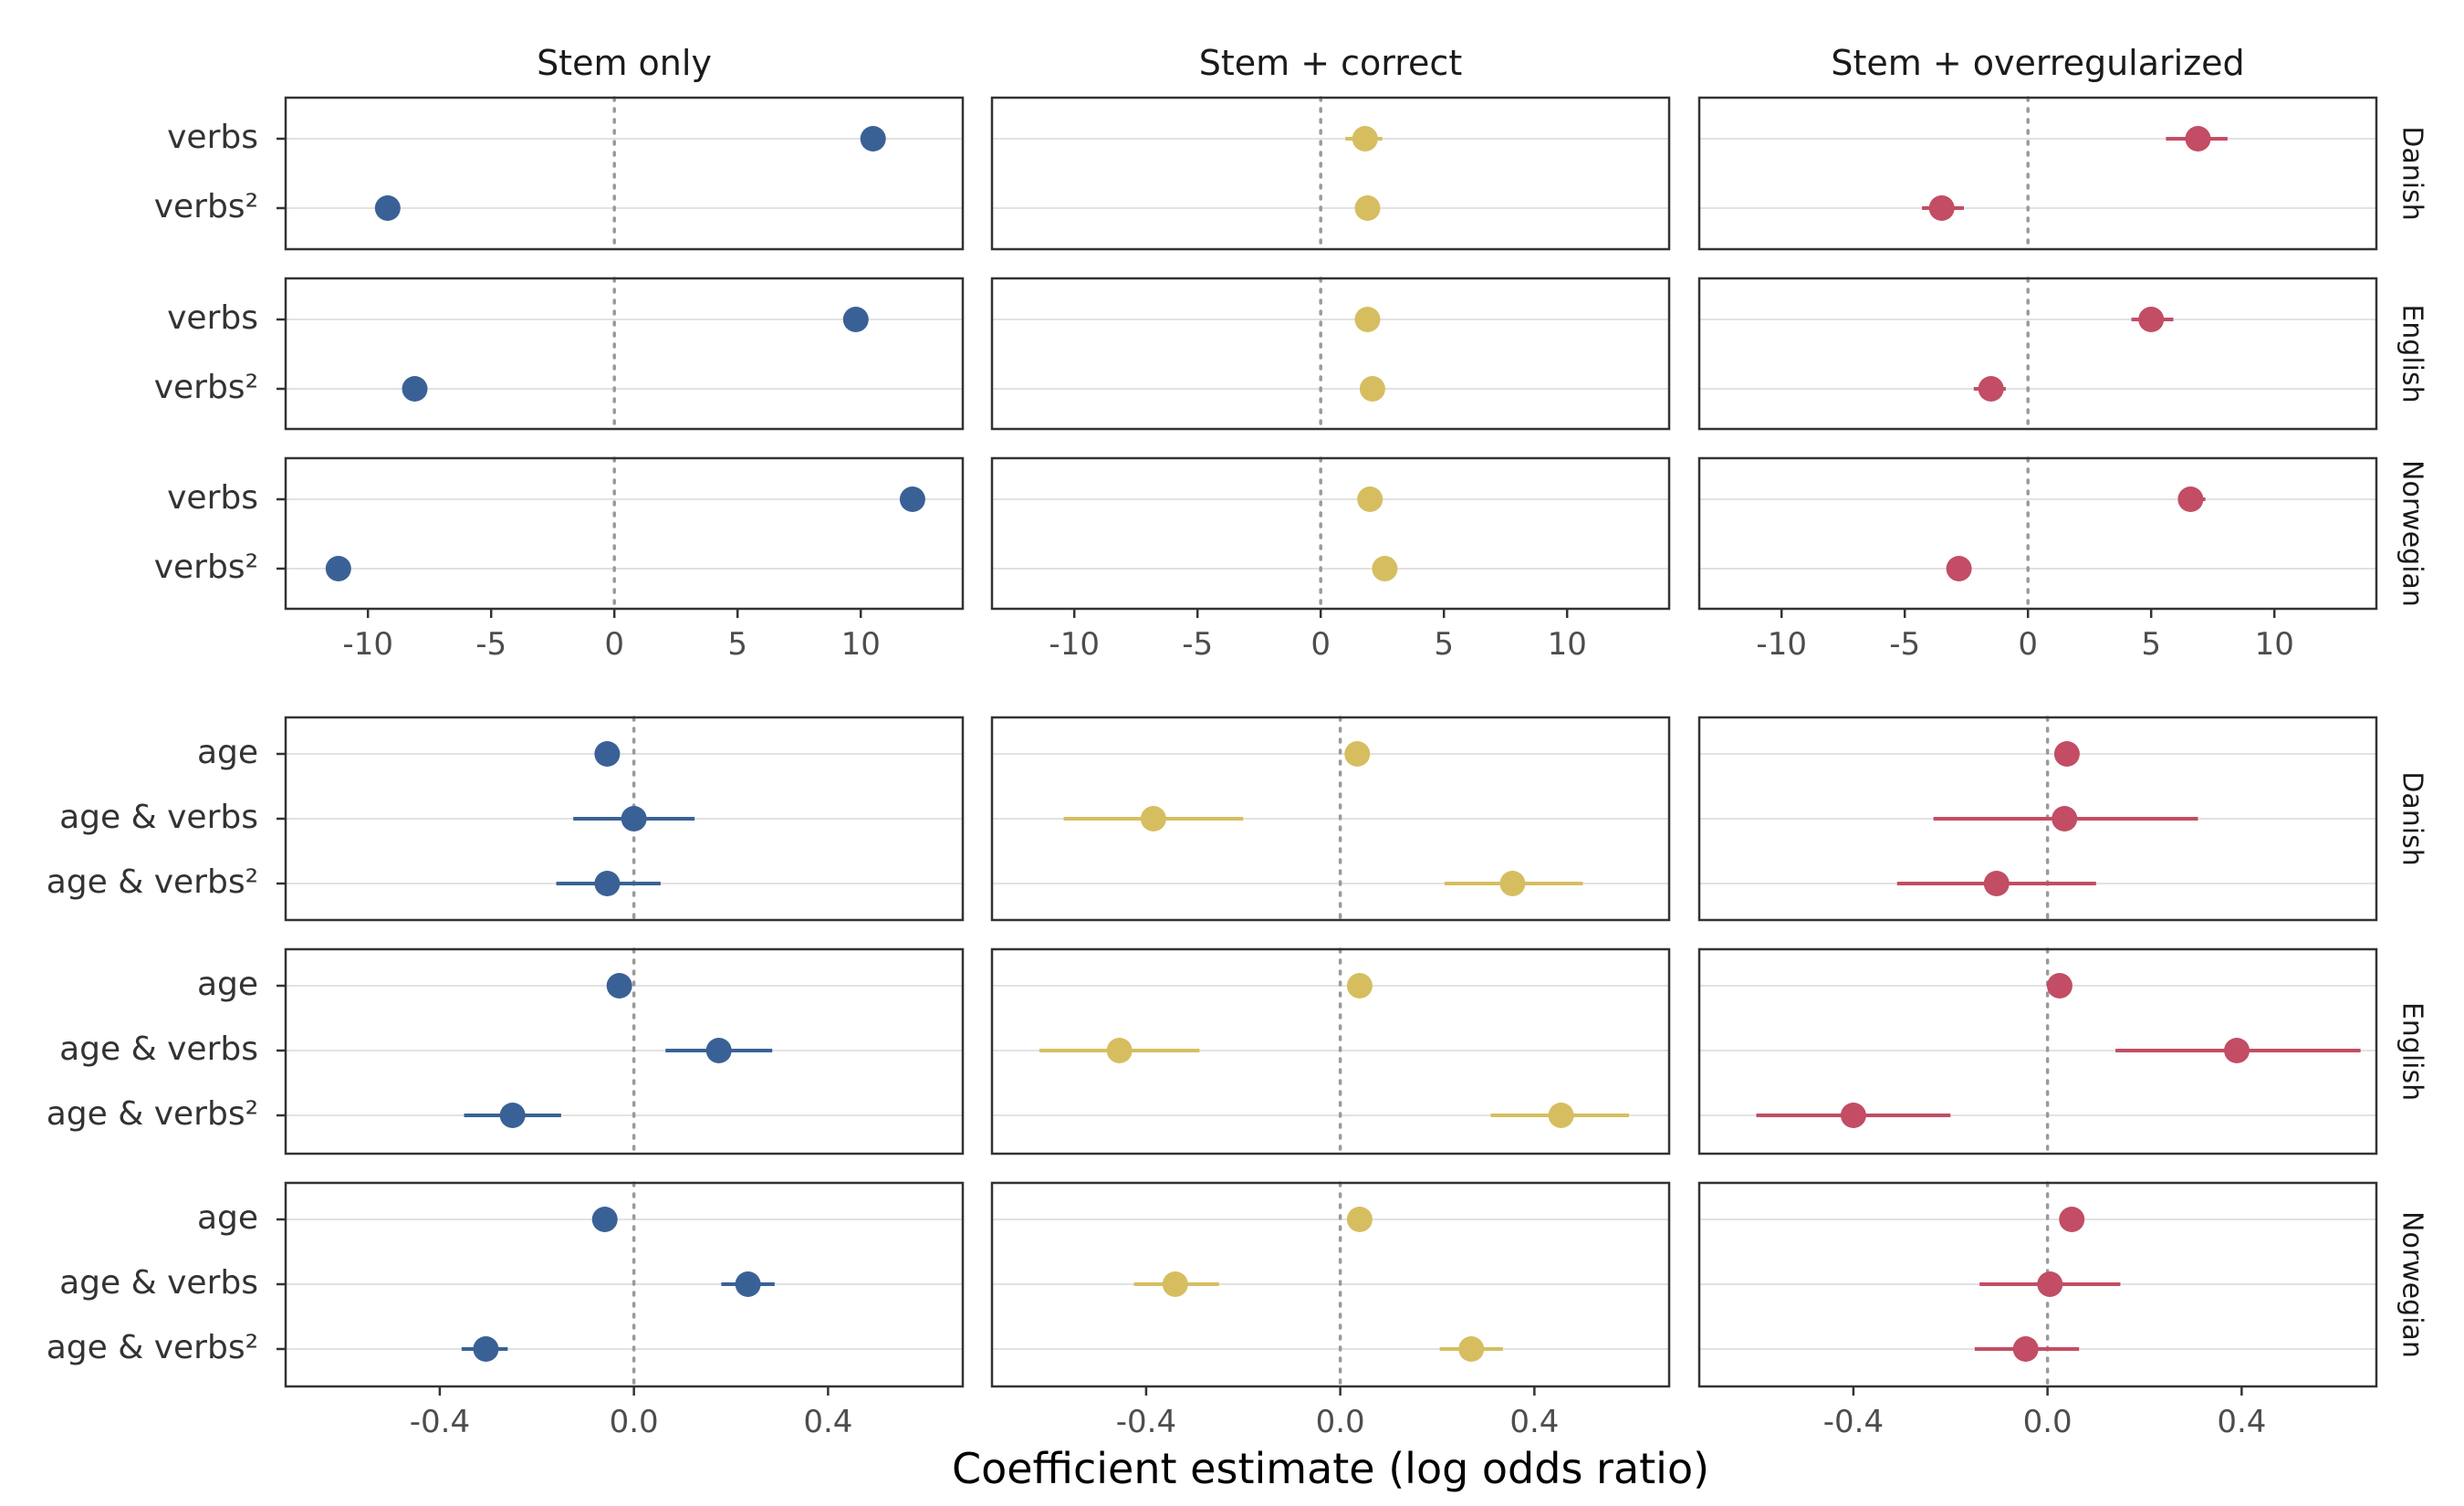 The image size is (2464, 1506). I want to click on column-strip-label: Stem + overregularized, so click(2037, 63).